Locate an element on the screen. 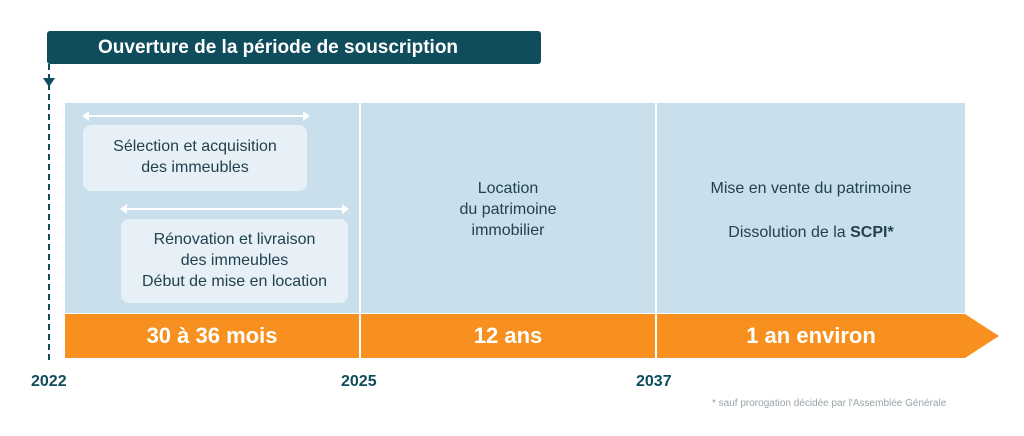  phase3-duration-bar: 1 an environ is located at coordinates (811, 336).